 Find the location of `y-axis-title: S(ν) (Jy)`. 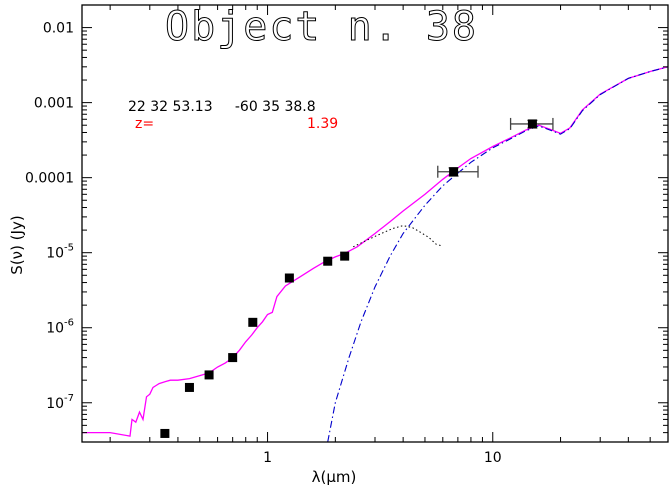

y-axis-title: S(ν) (Jy) is located at coordinates (17, 244).